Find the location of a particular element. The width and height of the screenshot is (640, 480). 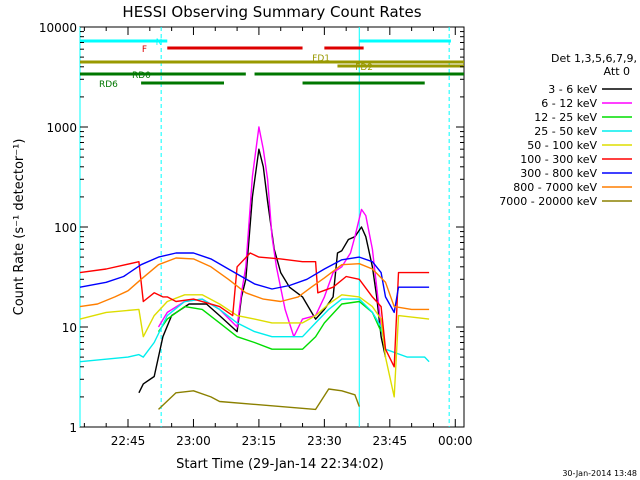

flag-bar-fd1 is located at coordinates (272, 62).